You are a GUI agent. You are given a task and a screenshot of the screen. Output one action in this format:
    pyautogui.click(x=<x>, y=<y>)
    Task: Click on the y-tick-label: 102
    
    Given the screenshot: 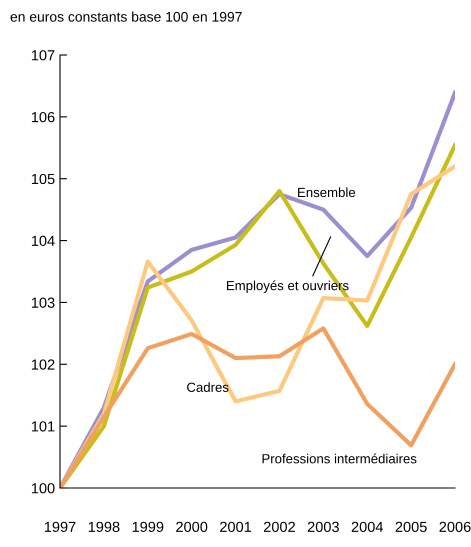 What is the action you would take?
    pyautogui.click(x=43, y=364)
    